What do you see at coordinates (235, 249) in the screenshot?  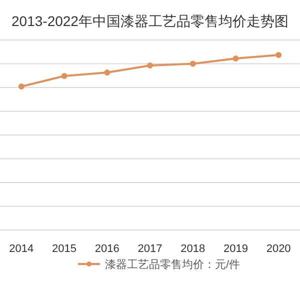 I see `x-tick-label: 2019` at bounding box center [235, 249].